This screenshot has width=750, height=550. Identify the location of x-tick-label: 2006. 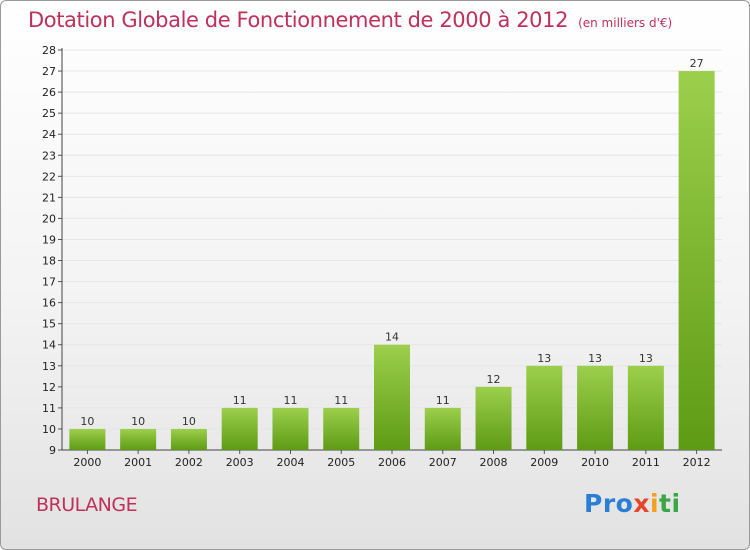
(392, 462).